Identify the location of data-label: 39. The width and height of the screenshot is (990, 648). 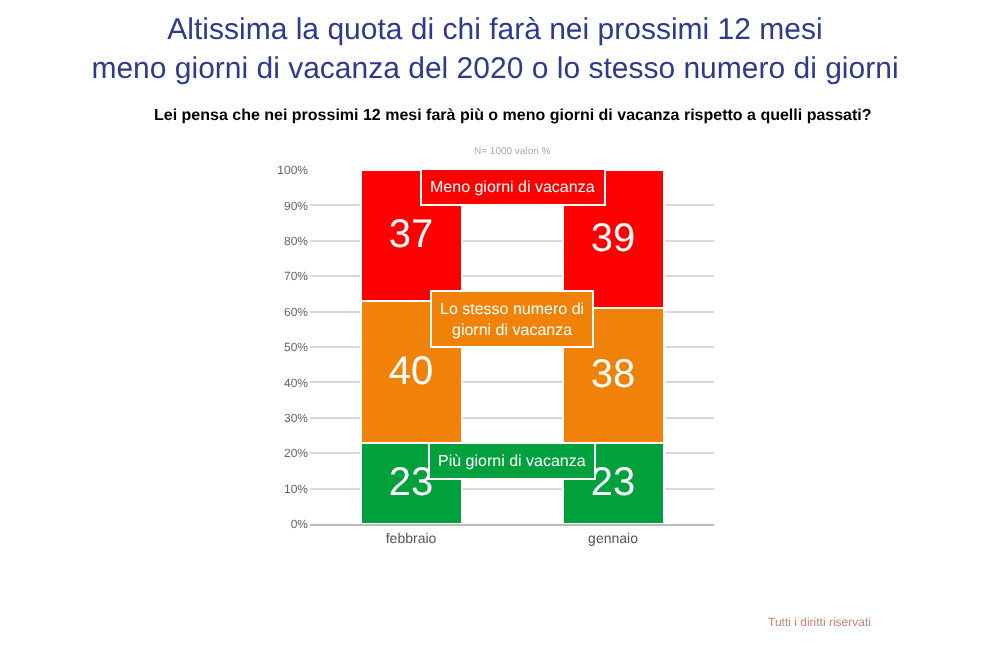
(613, 239).